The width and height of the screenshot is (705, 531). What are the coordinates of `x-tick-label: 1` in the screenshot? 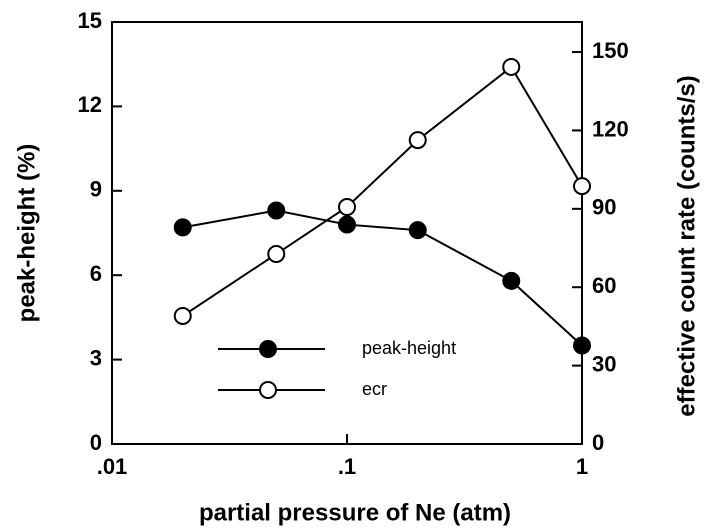 It's located at (582, 466).